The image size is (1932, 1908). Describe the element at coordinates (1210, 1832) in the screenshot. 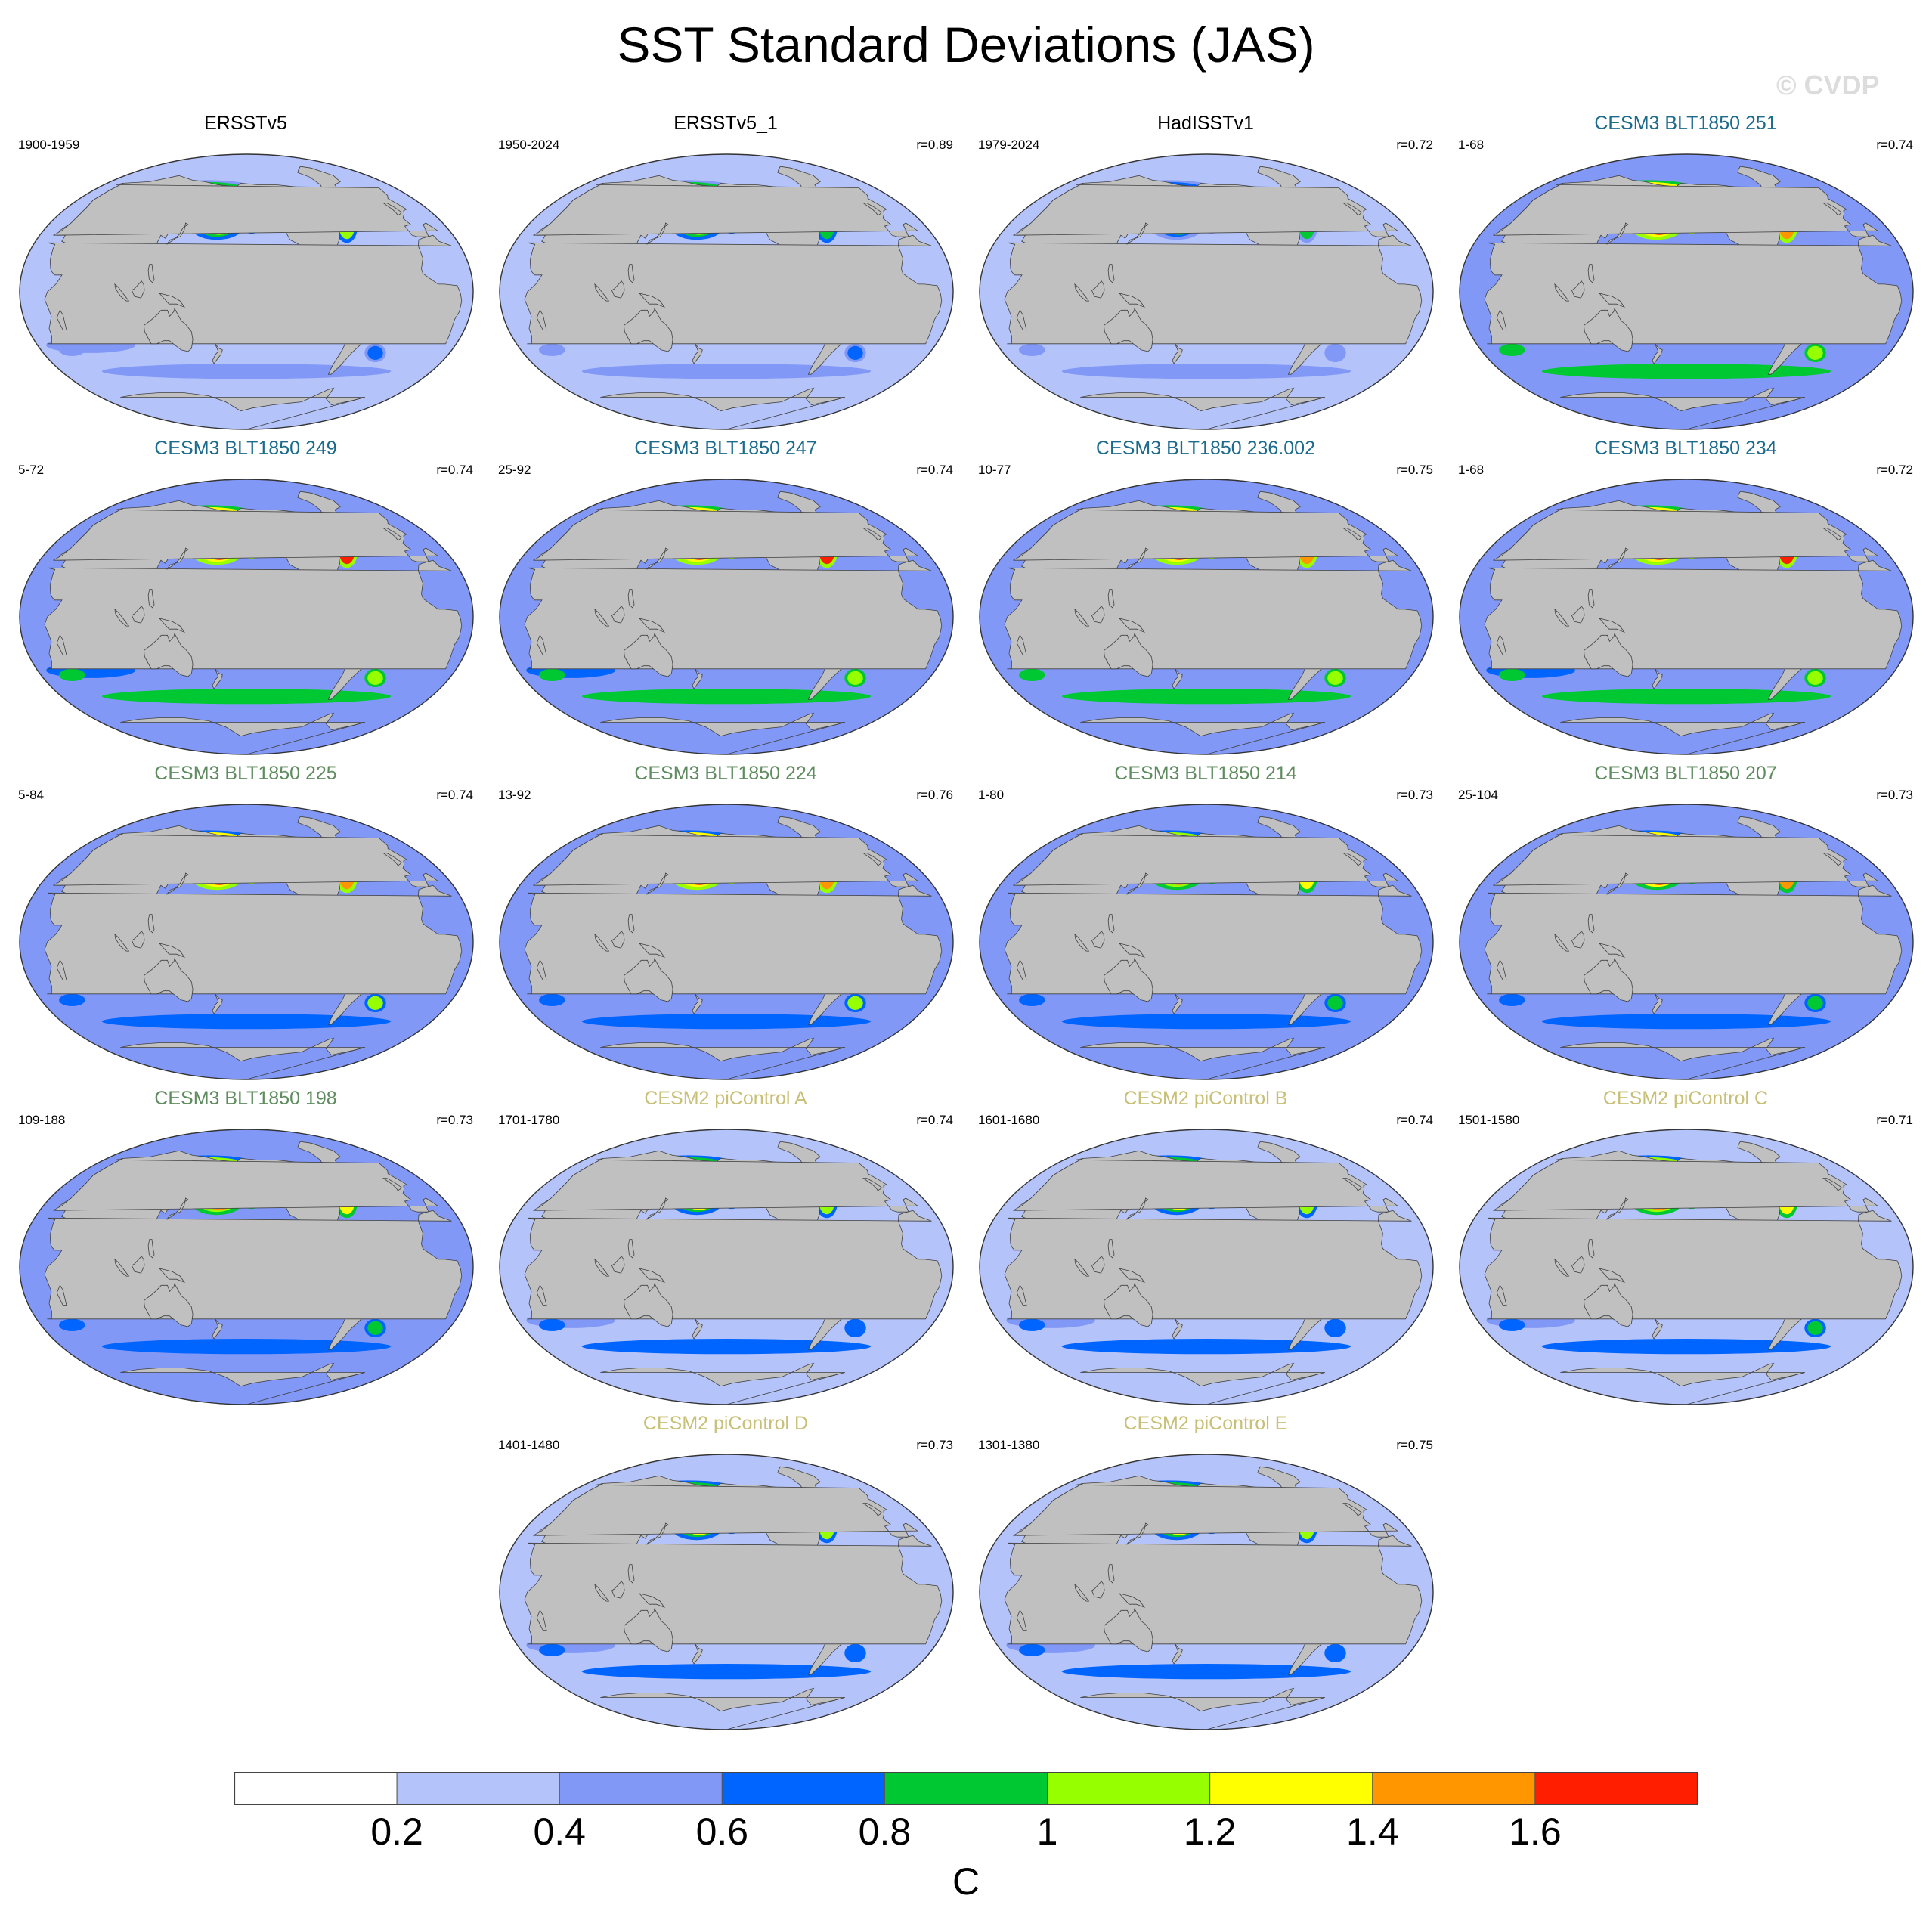

I see `colorbar-tick-label: 1.2` at that location.